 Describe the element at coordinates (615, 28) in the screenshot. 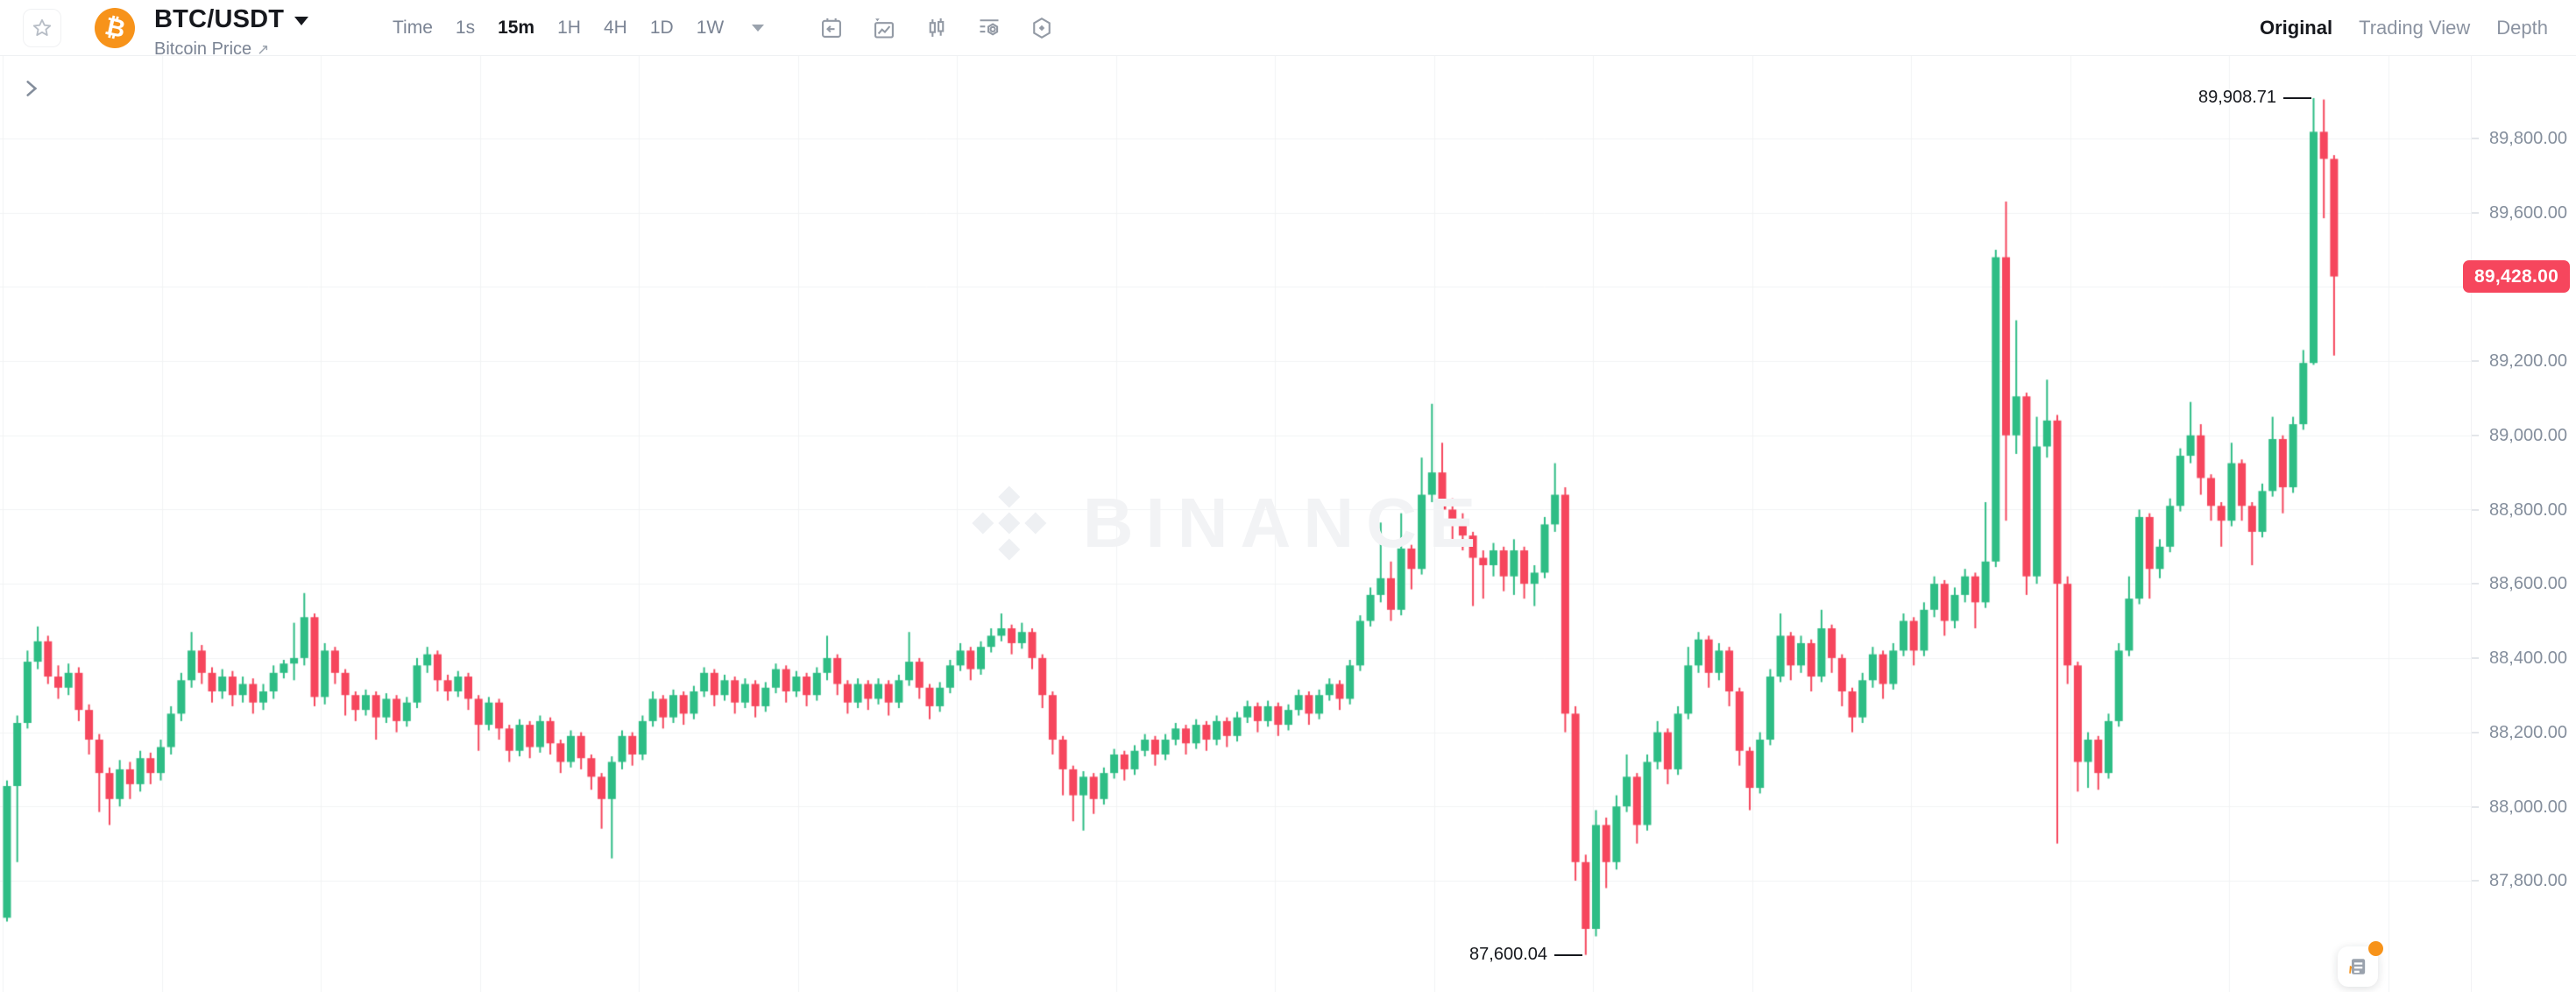

I see `interval-4h: 4H` at that location.